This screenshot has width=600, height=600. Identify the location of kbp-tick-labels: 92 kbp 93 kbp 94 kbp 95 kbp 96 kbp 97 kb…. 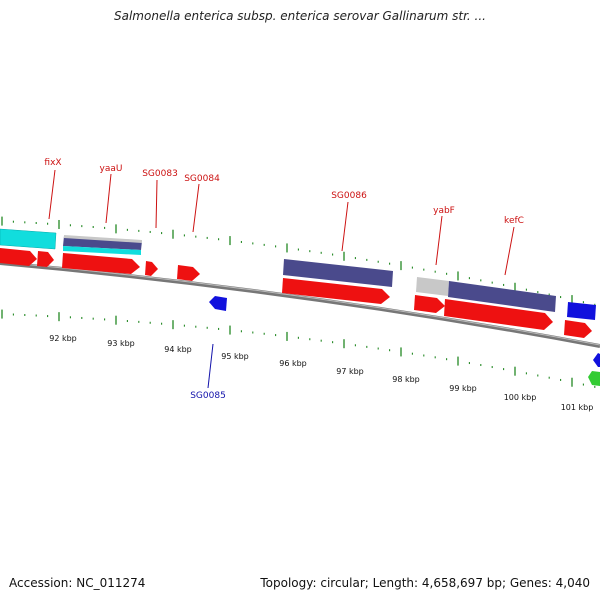
(321, 373).